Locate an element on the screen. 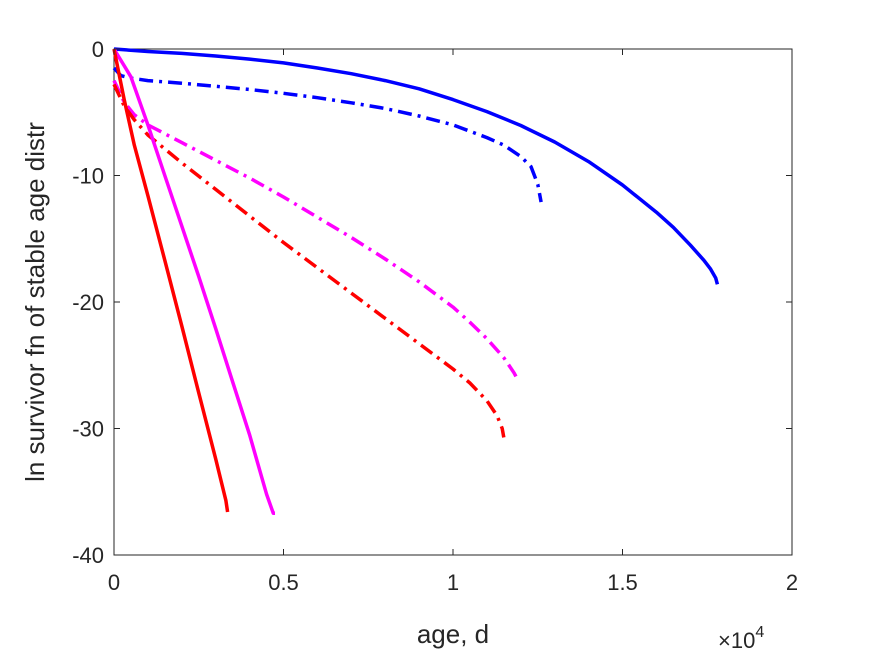 The width and height of the screenshot is (875, 656). x-tick-label: 1.5 is located at coordinates (622, 582).